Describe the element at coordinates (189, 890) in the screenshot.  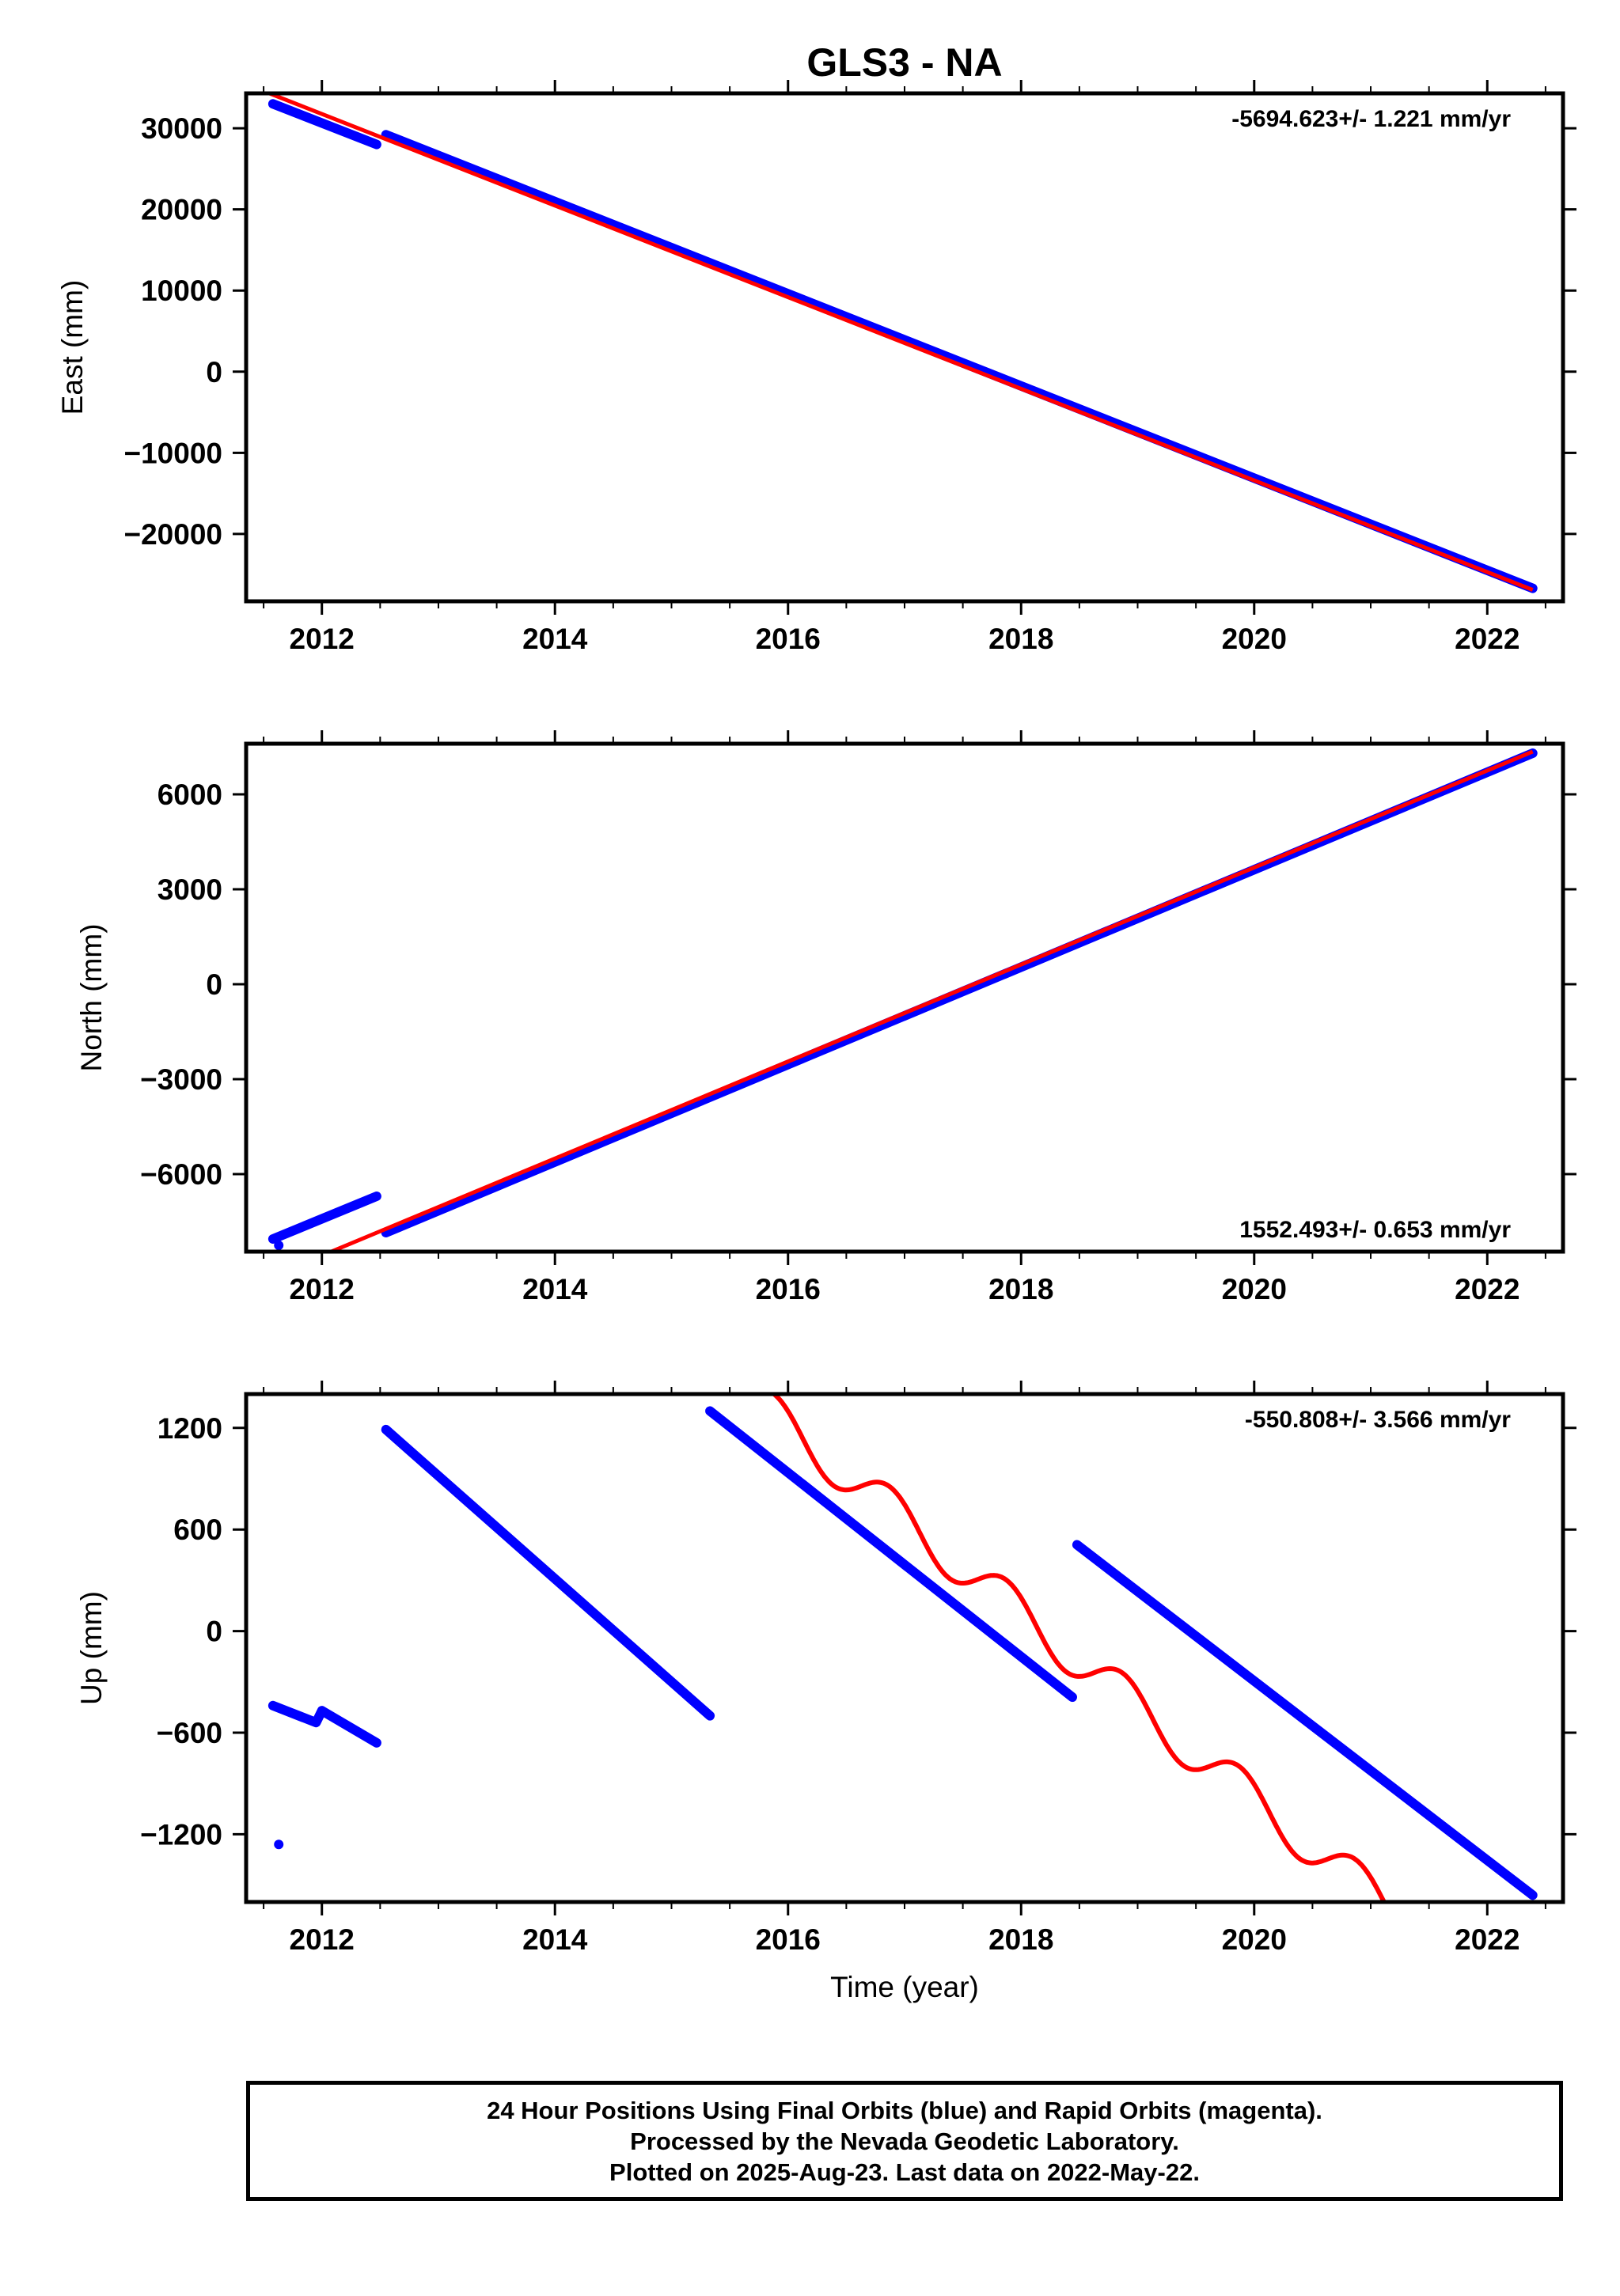
I see `y-tick-label: 3000` at that location.